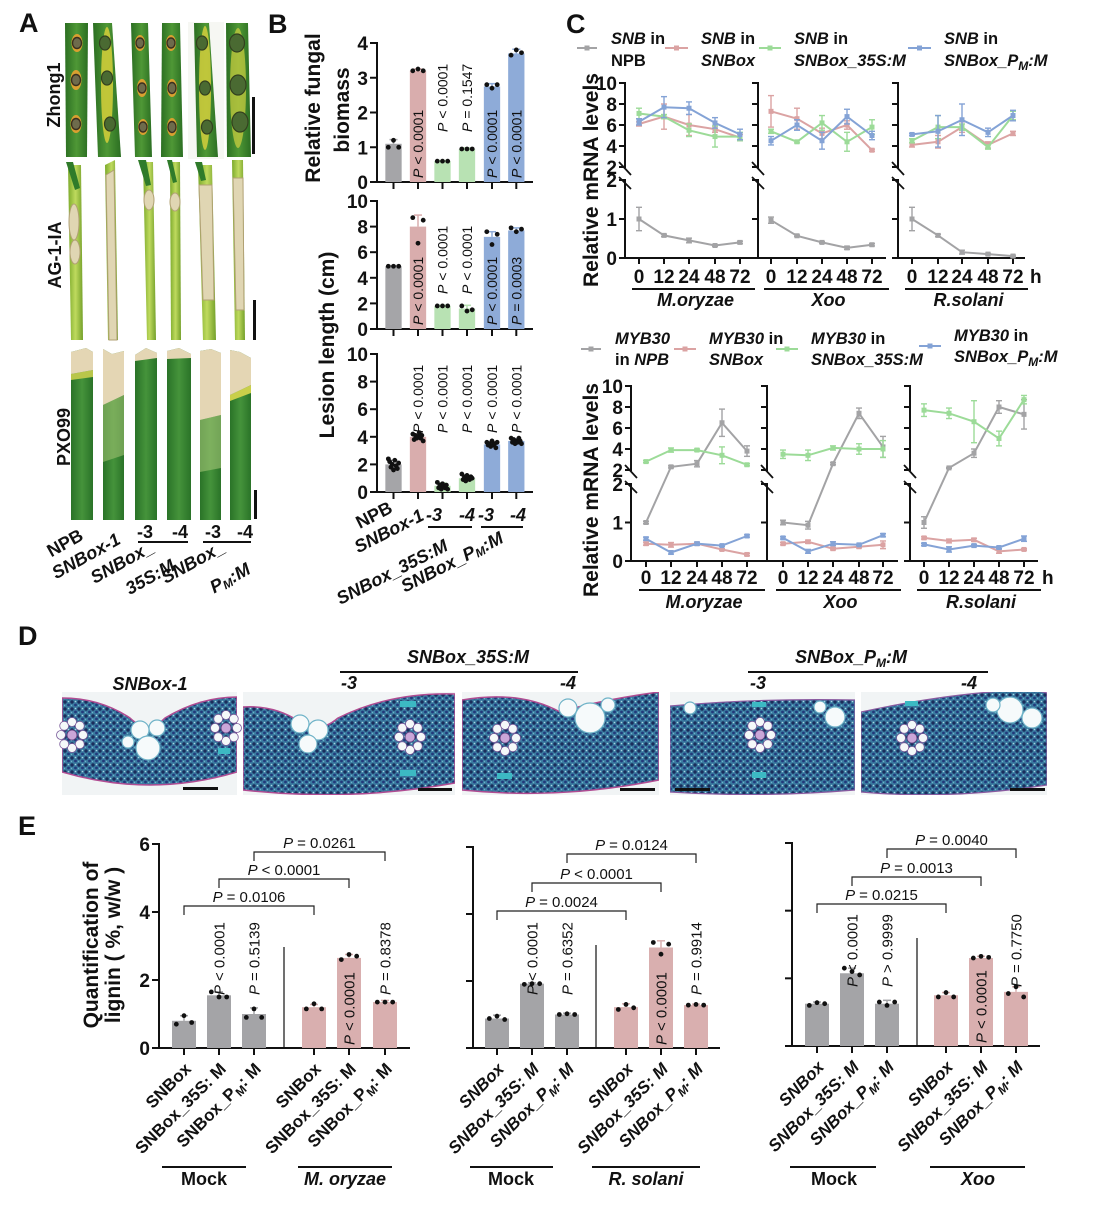 The image size is (1110, 1224). I want to click on p-value-text: = 0.0124, so click(638, 845).